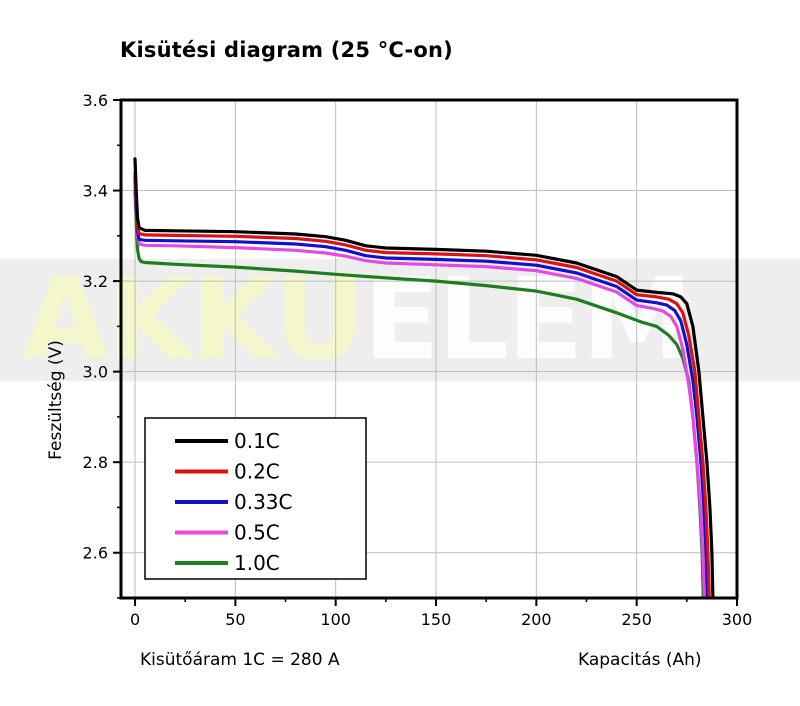  I want to click on legend-box, so click(255, 498).